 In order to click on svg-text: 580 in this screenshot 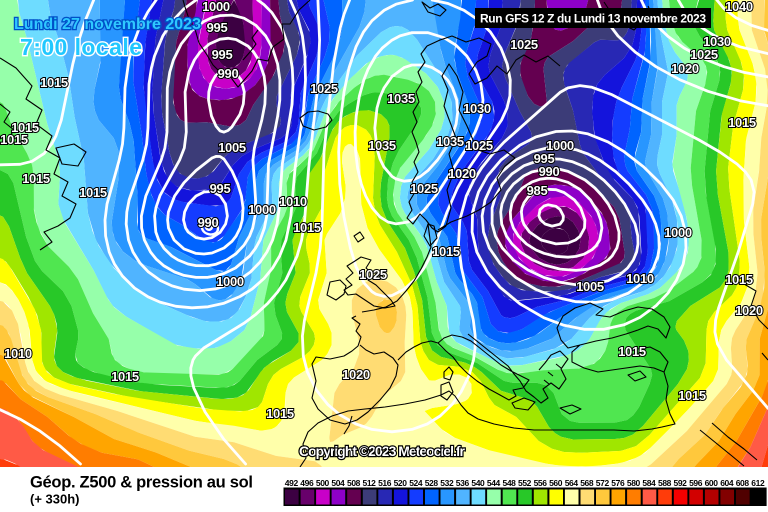, I will do `click(634, 483)`.